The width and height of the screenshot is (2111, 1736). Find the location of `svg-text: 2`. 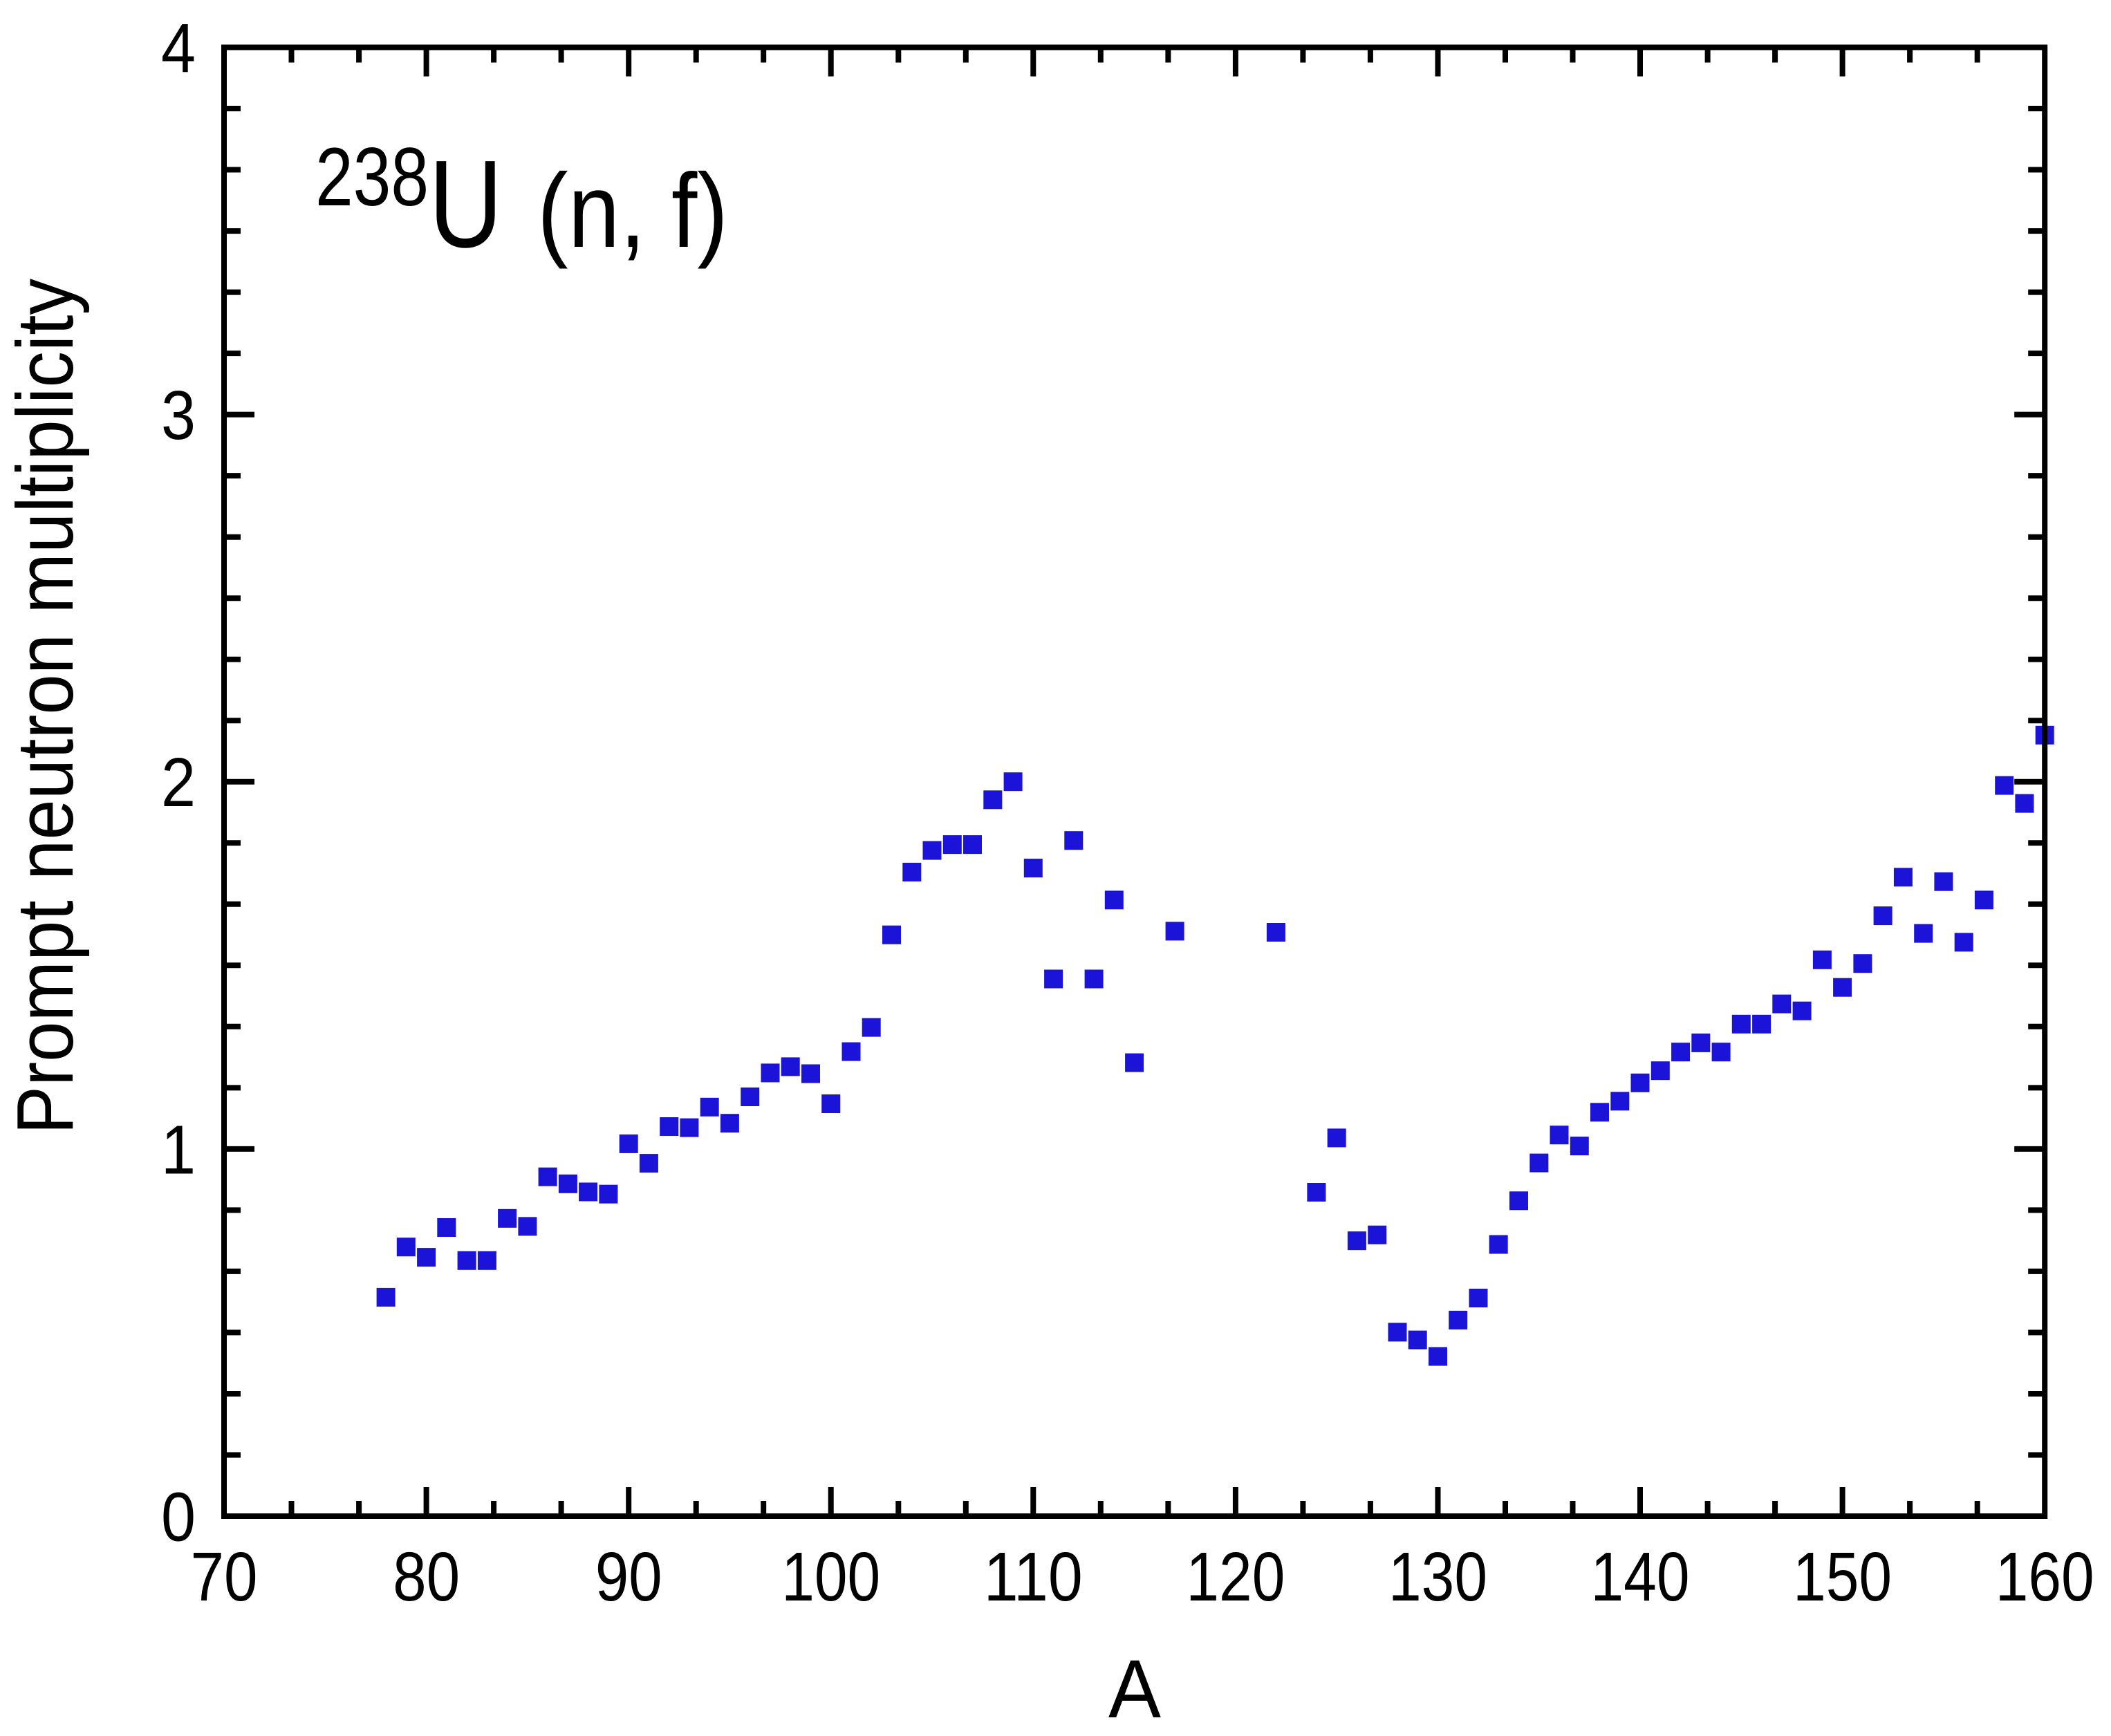

svg-text: 2 is located at coordinates (178, 782).